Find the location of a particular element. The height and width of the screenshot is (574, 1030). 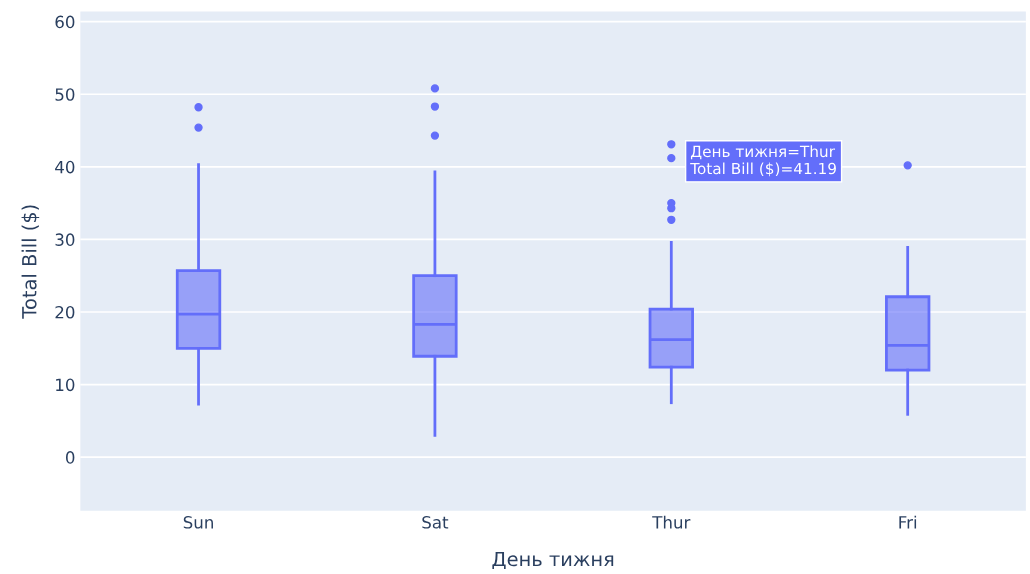

y-tick-label: 0 is located at coordinates (70, 457).